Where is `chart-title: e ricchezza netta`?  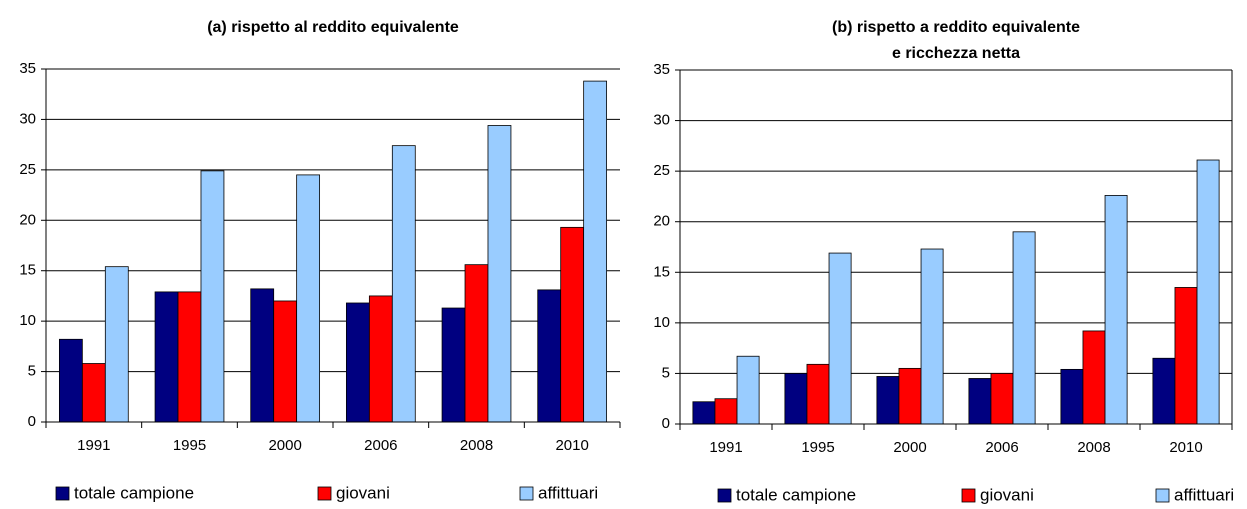 chart-title: e ricchezza netta is located at coordinates (956, 53).